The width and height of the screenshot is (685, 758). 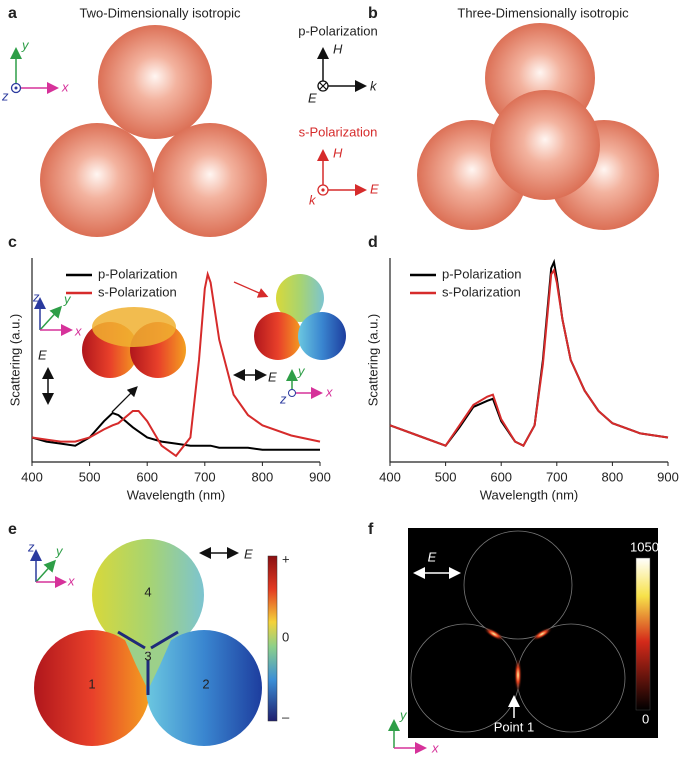 What do you see at coordinates (514, 726) in the screenshot?
I see `point-label: Point 1` at bounding box center [514, 726].